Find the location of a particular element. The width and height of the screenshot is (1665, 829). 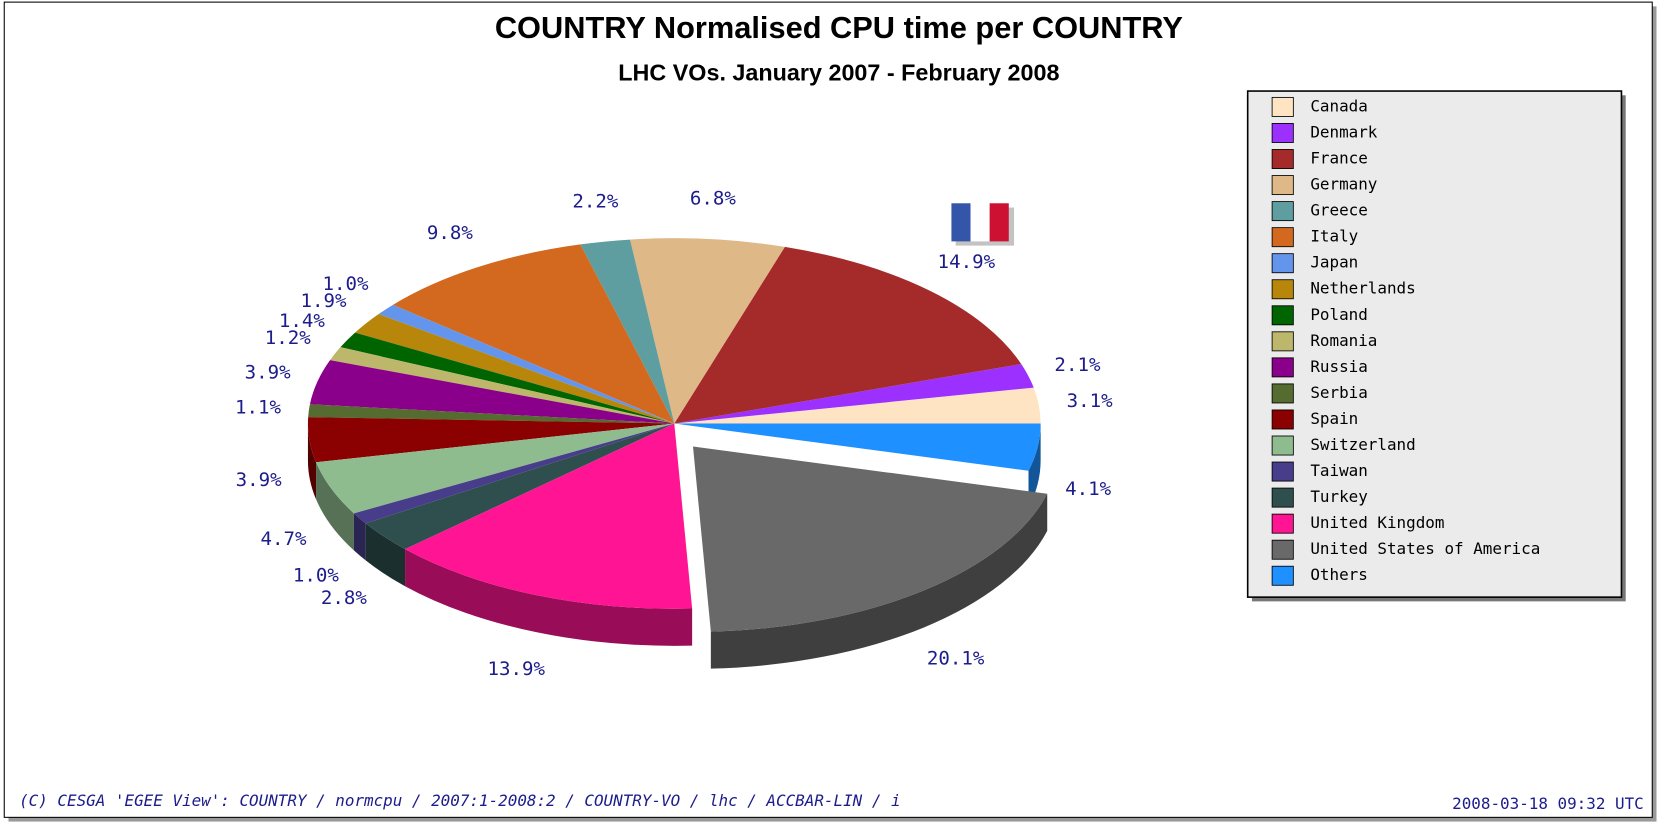

value-label: 14.9% is located at coordinates (967, 262).